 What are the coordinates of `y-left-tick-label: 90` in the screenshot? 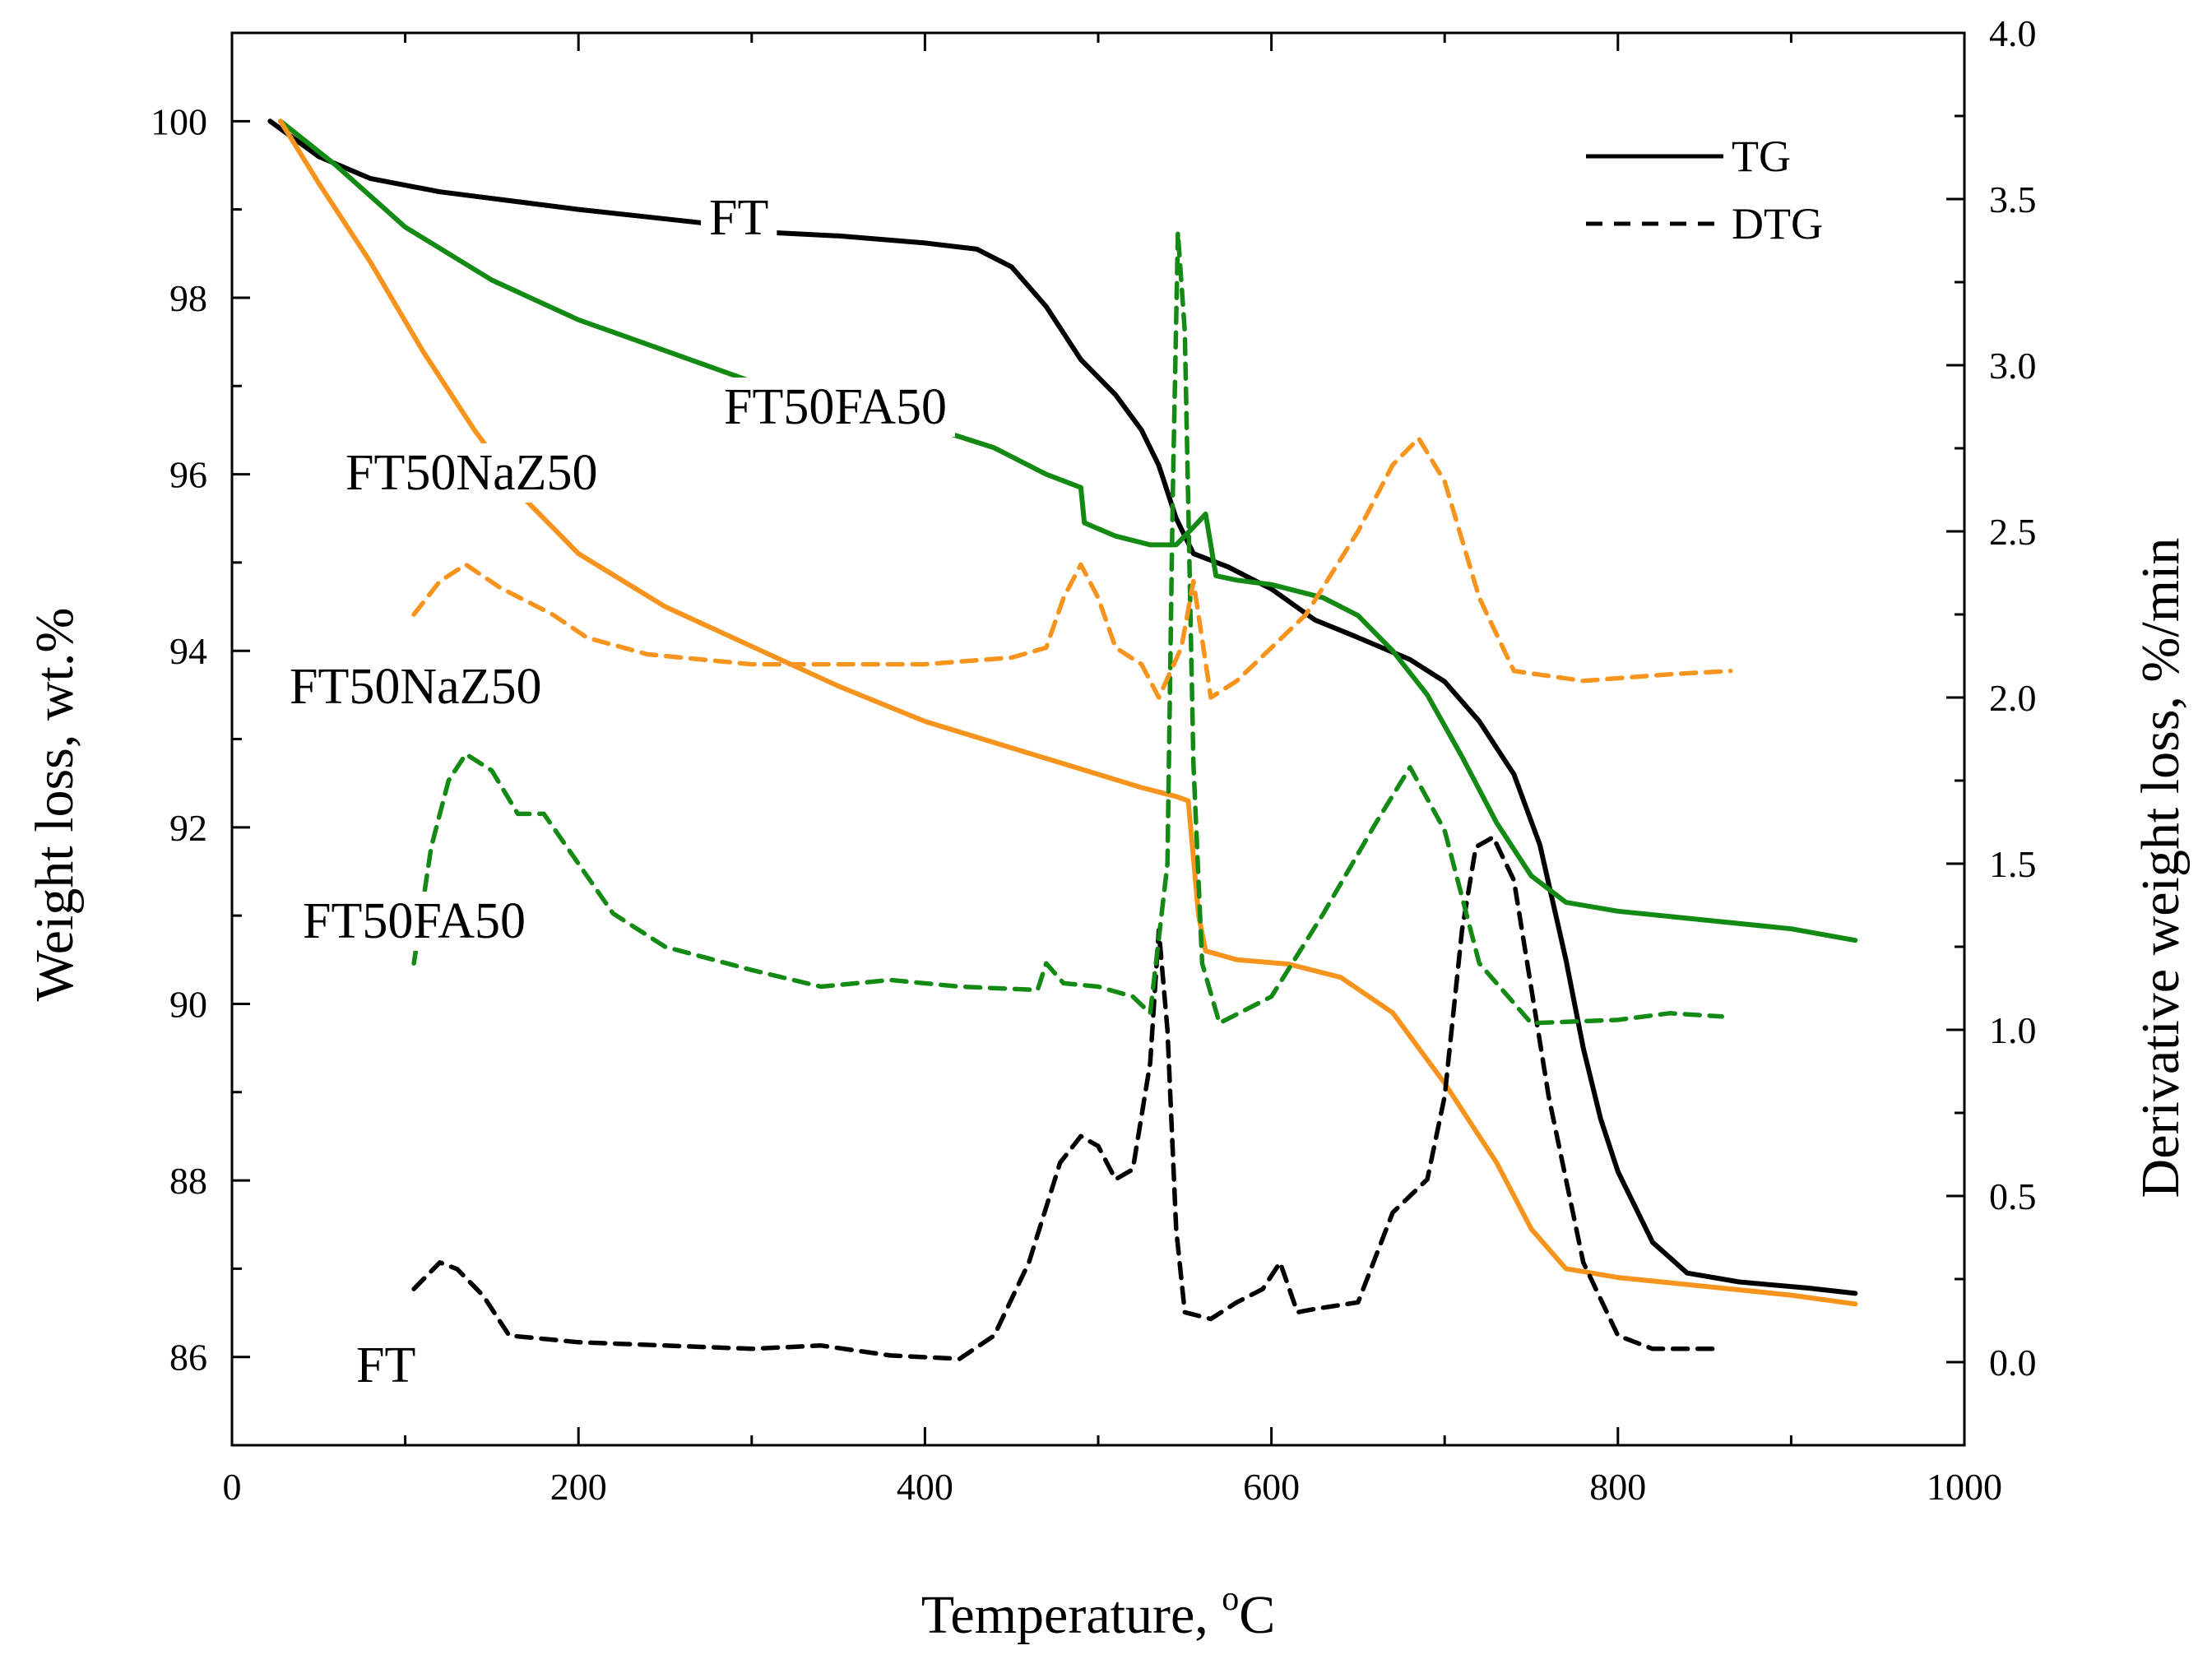 It's located at (188, 1004).